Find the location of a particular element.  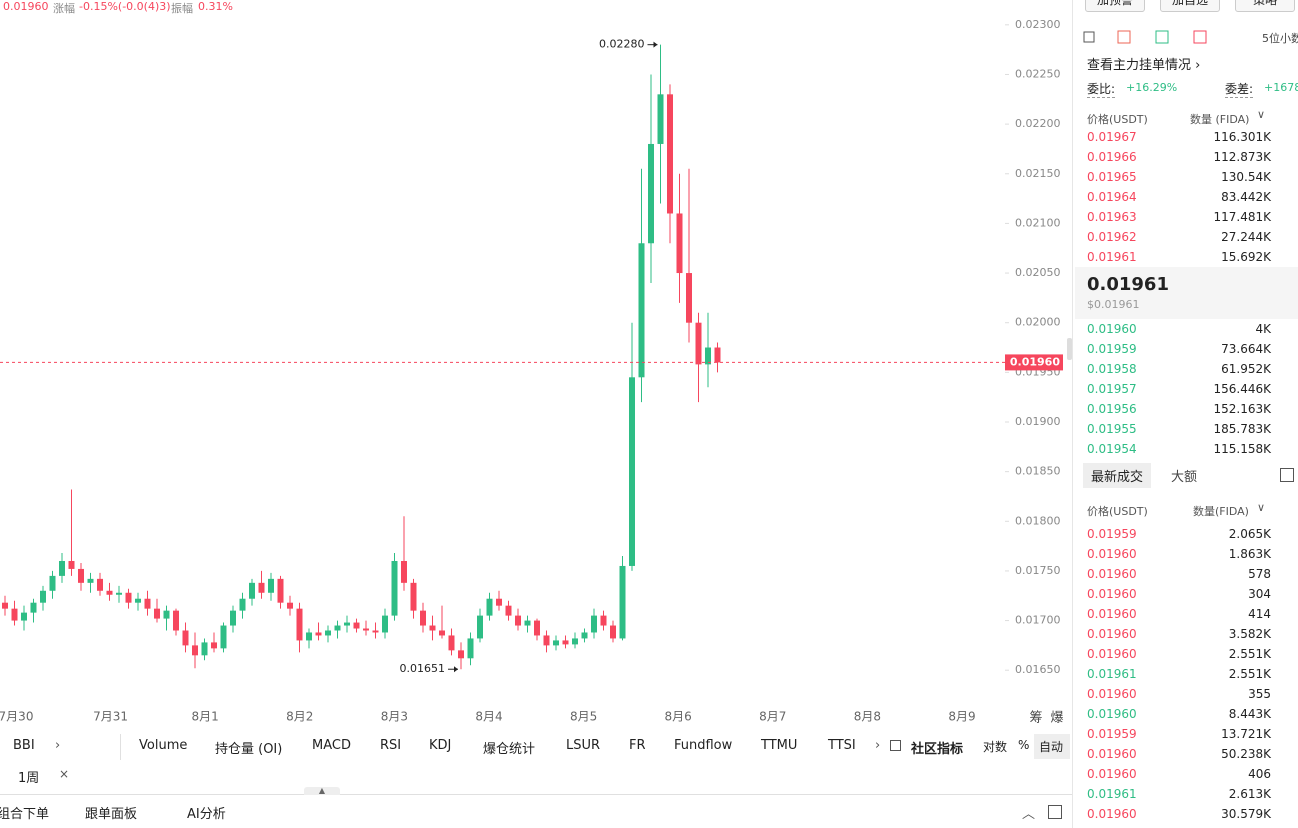

collapse-tab: ▲ is located at coordinates (322, 791).